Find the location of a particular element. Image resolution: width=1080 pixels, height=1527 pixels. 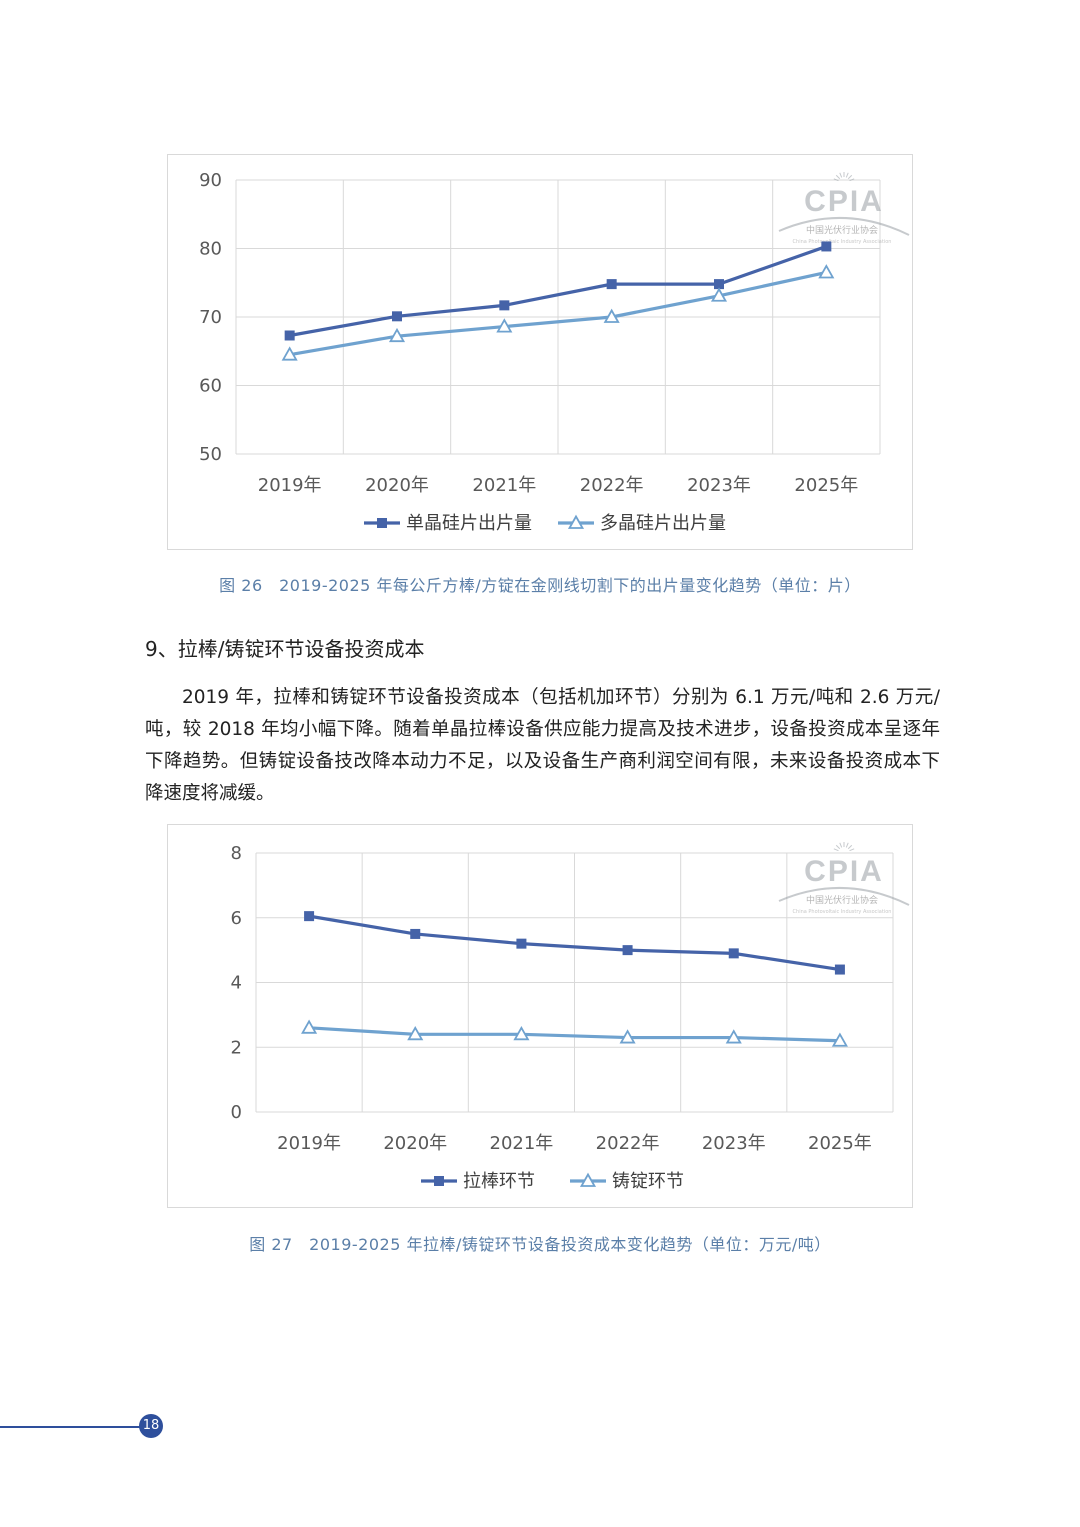

section-heading: 9、拉棒/铸锭环节设备投资成本 is located at coordinates (285, 649).